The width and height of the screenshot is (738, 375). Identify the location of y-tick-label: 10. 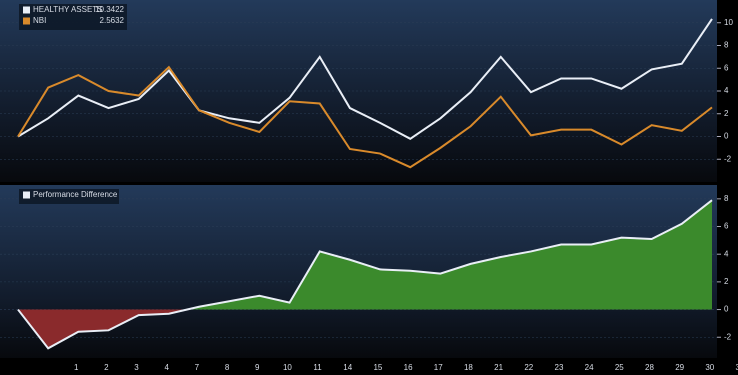
(728, 22).